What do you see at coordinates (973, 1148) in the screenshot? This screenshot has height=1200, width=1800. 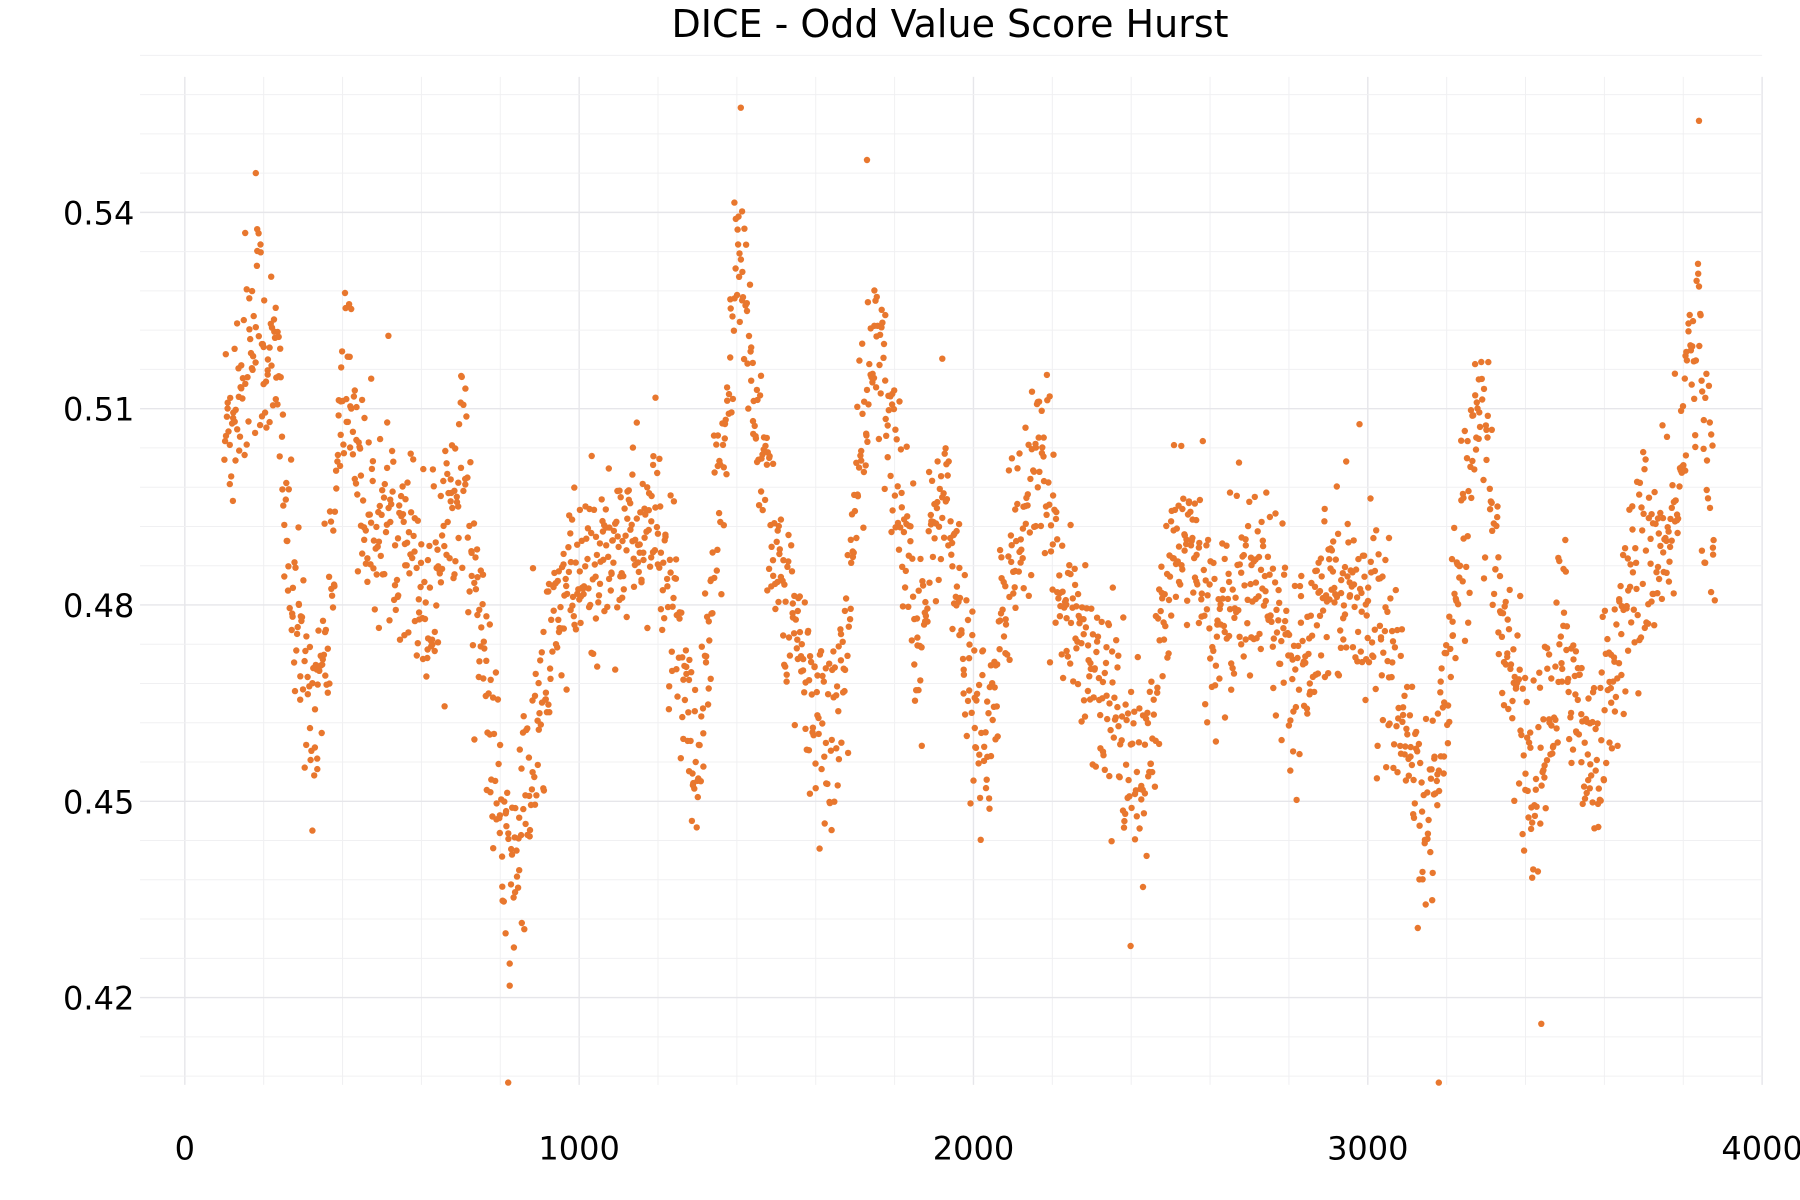 I see `x-tick-label: 2000` at bounding box center [973, 1148].